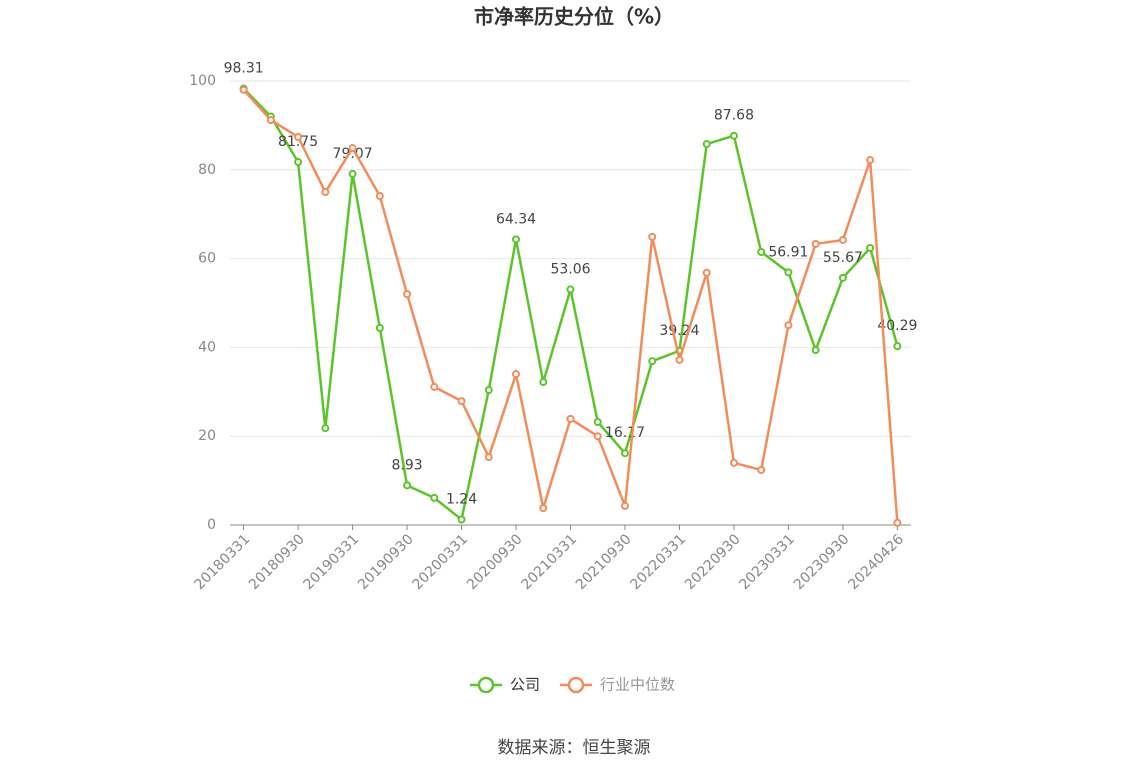 The height and width of the screenshot is (776, 1148). Describe the element at coordinates (679, 331) in the screenshot. I see `data-label: 39.24` at that location.